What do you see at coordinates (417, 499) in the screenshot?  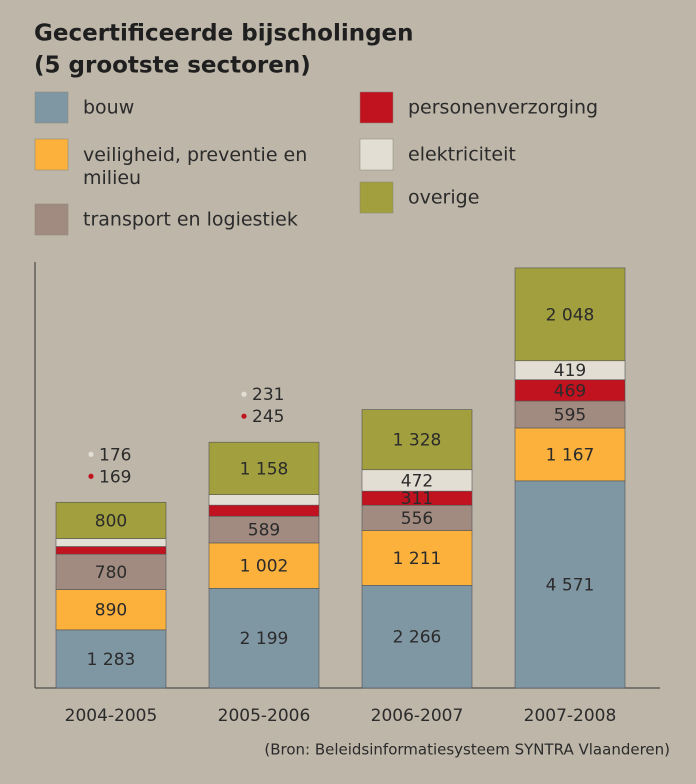 I see `value-label: 311` at bounding box center [417, 499].